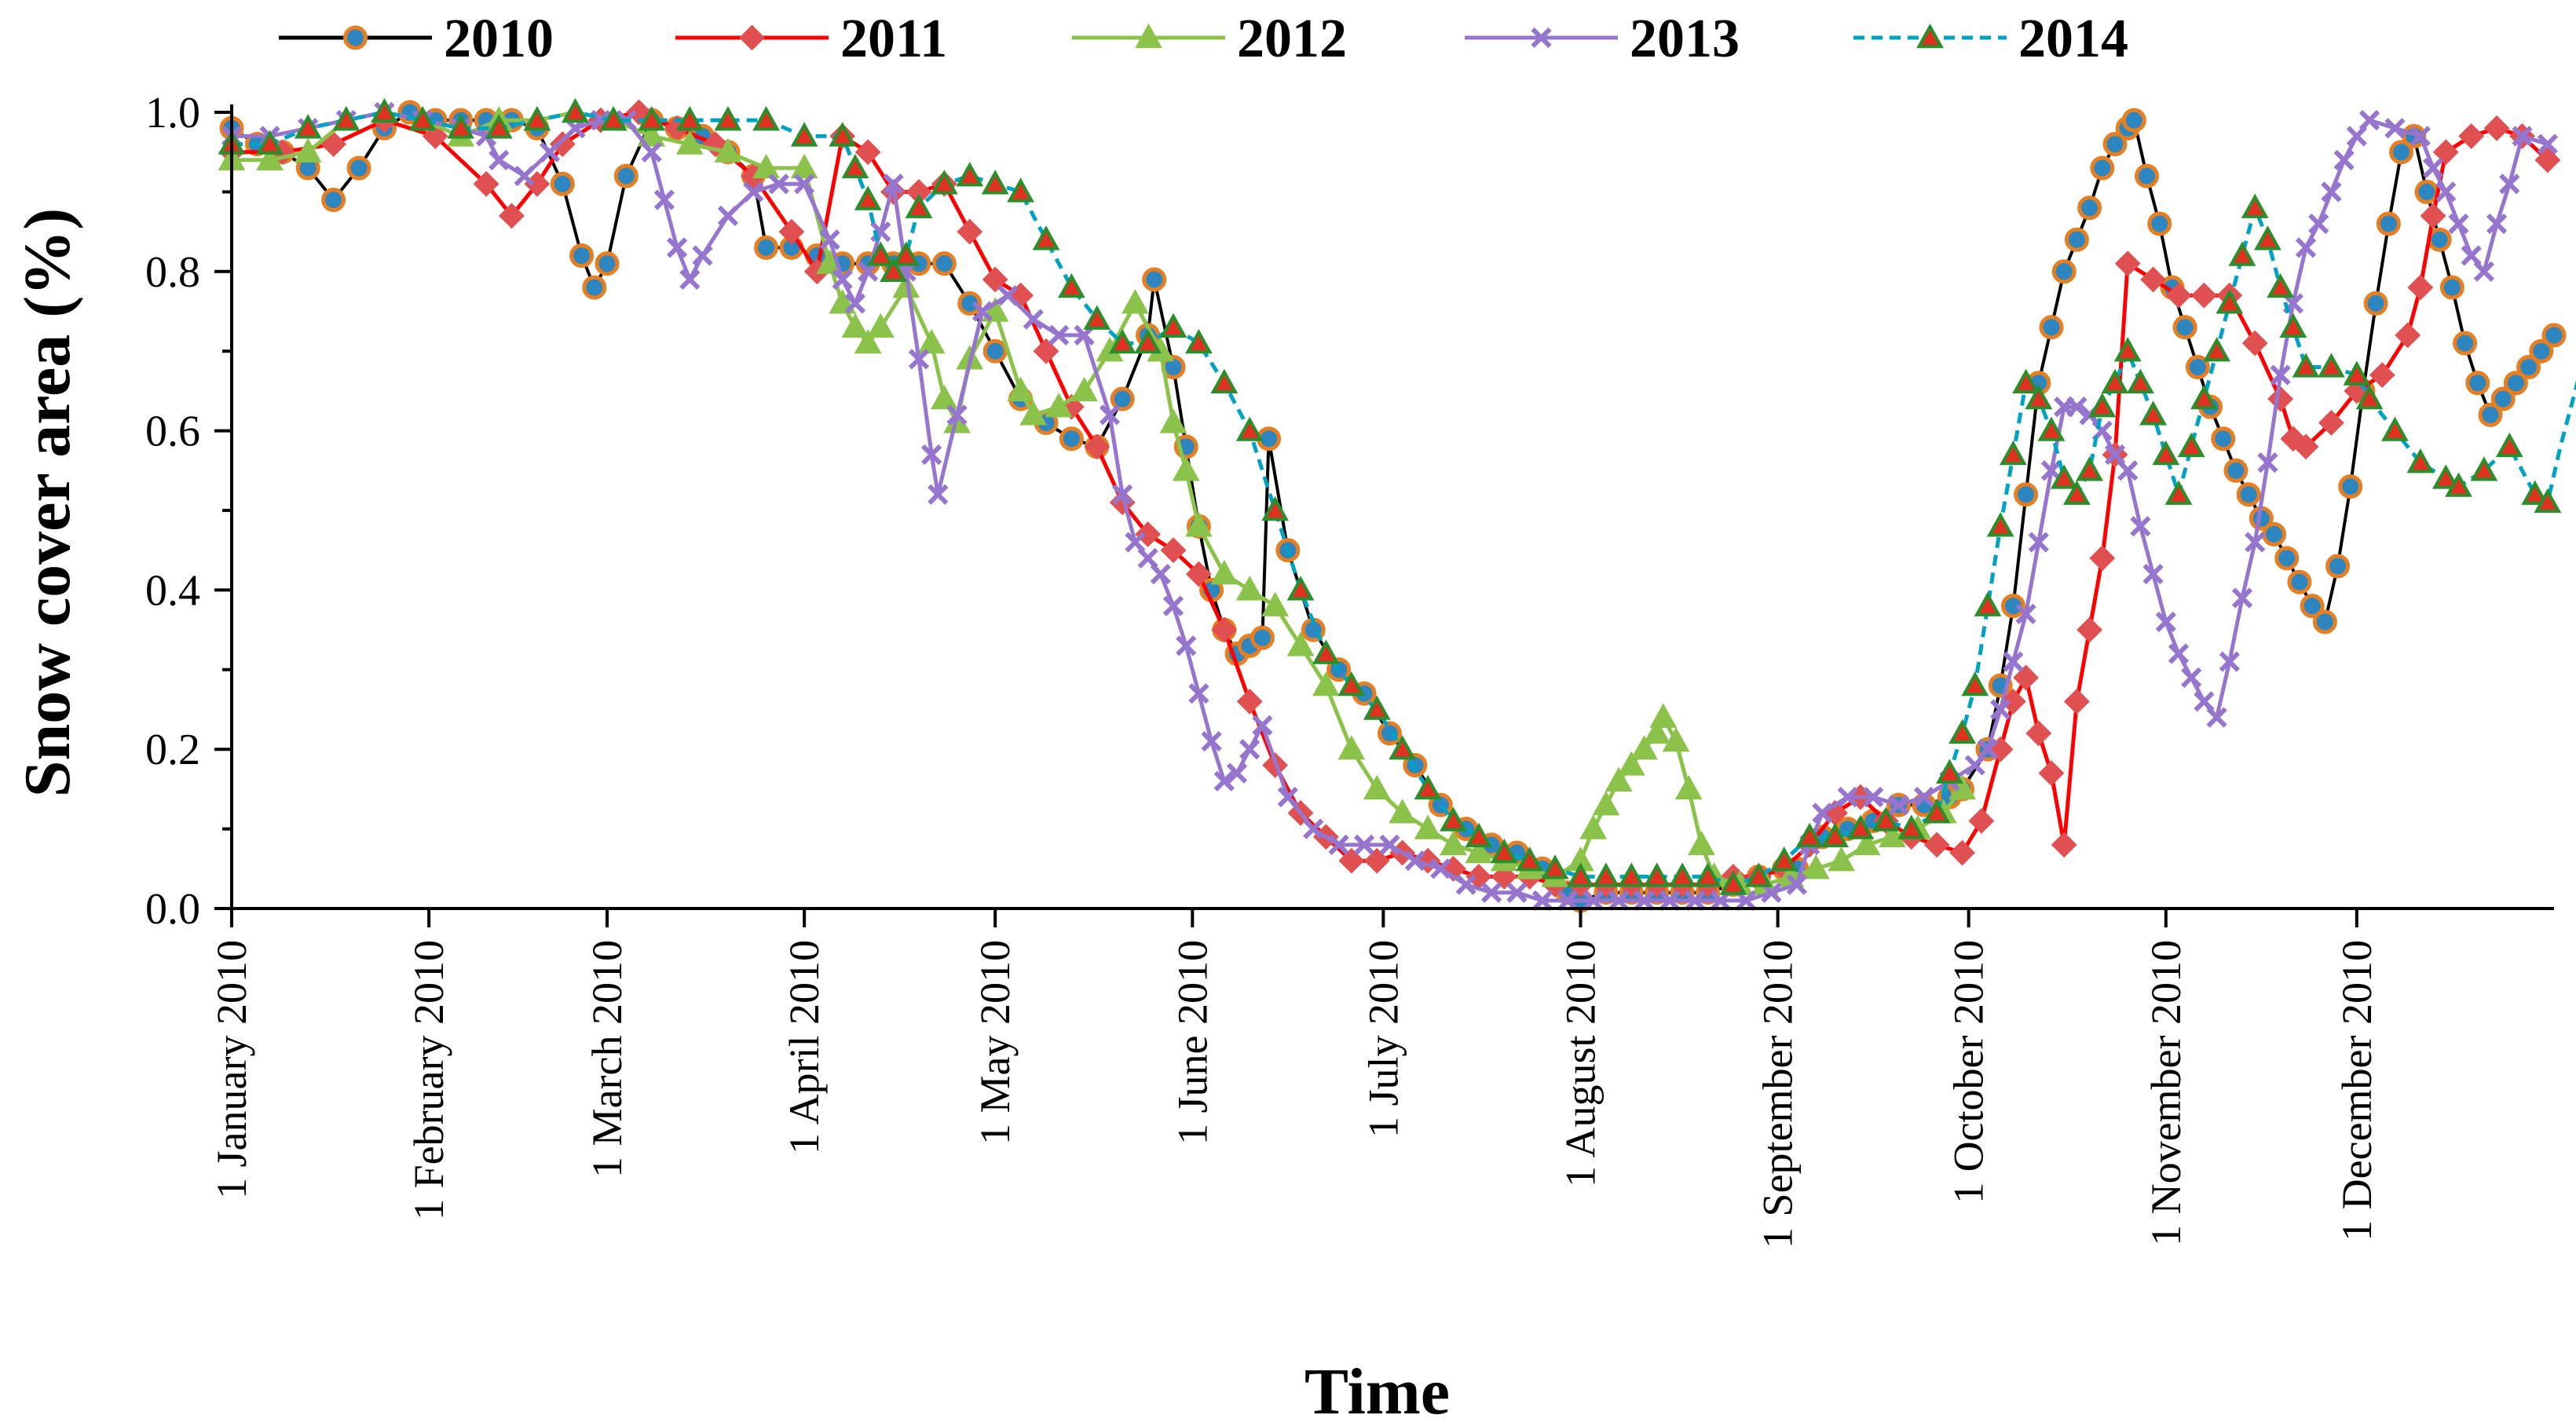 The image size is (2576, 1426). Describe the element at coordinates (2357, 1091) in the screenshot. I see `x-tick-label-11: 1 December 2010` at that location.